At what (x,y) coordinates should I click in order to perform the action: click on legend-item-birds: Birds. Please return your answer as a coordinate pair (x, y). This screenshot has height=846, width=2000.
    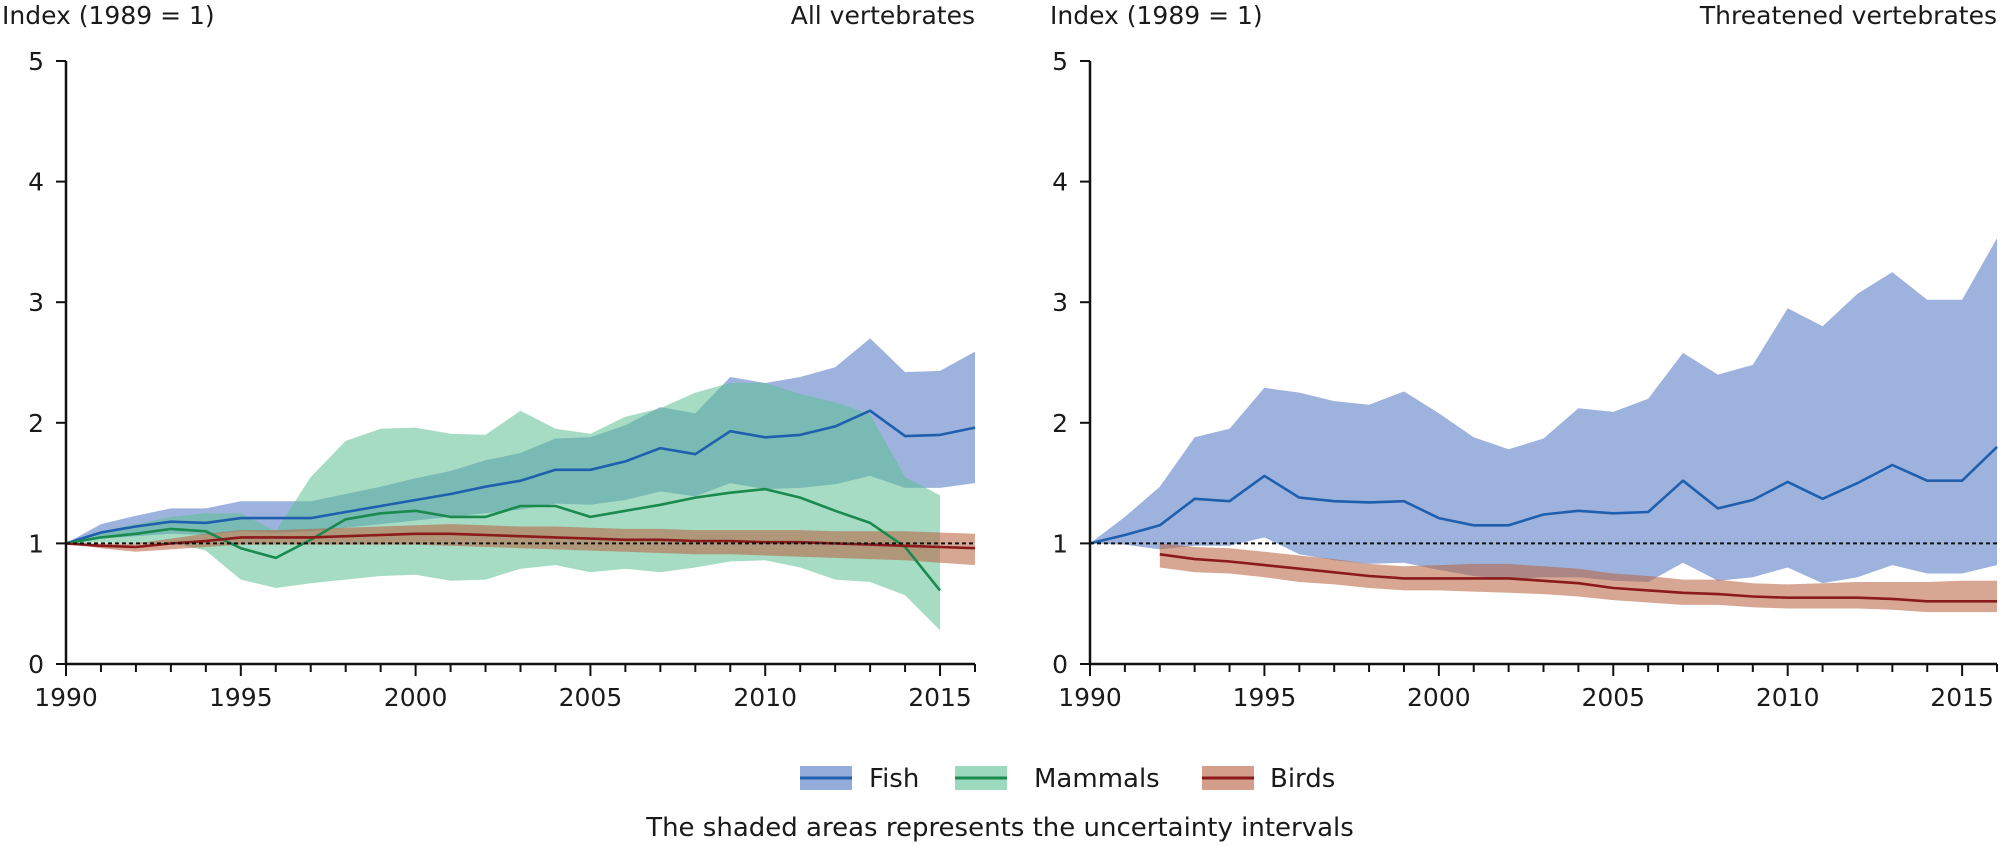
    Looking at the image, I should click on (1268, 779).